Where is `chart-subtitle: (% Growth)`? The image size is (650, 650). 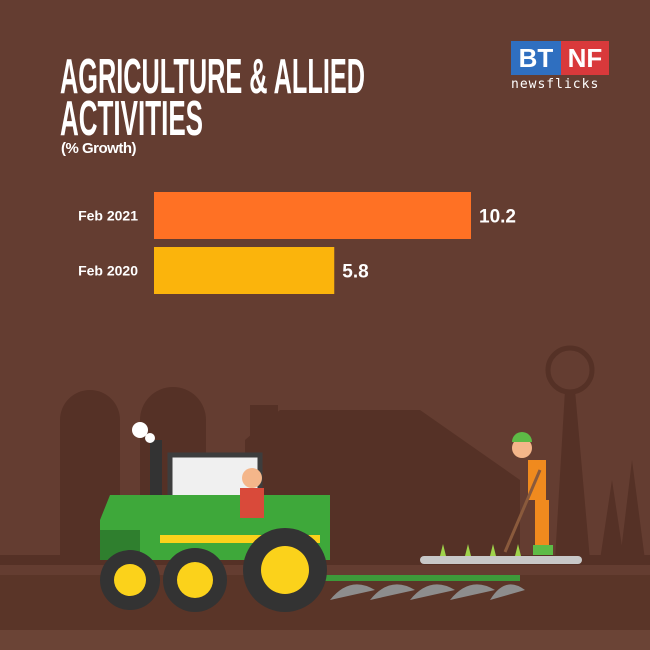 chart-subtitle: (% Growth) is located at coordinates (99, 148).